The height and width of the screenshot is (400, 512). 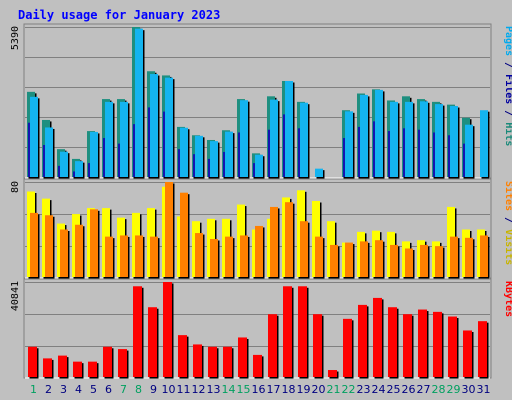 I want to click on chart-title: Daily usage for January 2023, so click(x=119, y=15).